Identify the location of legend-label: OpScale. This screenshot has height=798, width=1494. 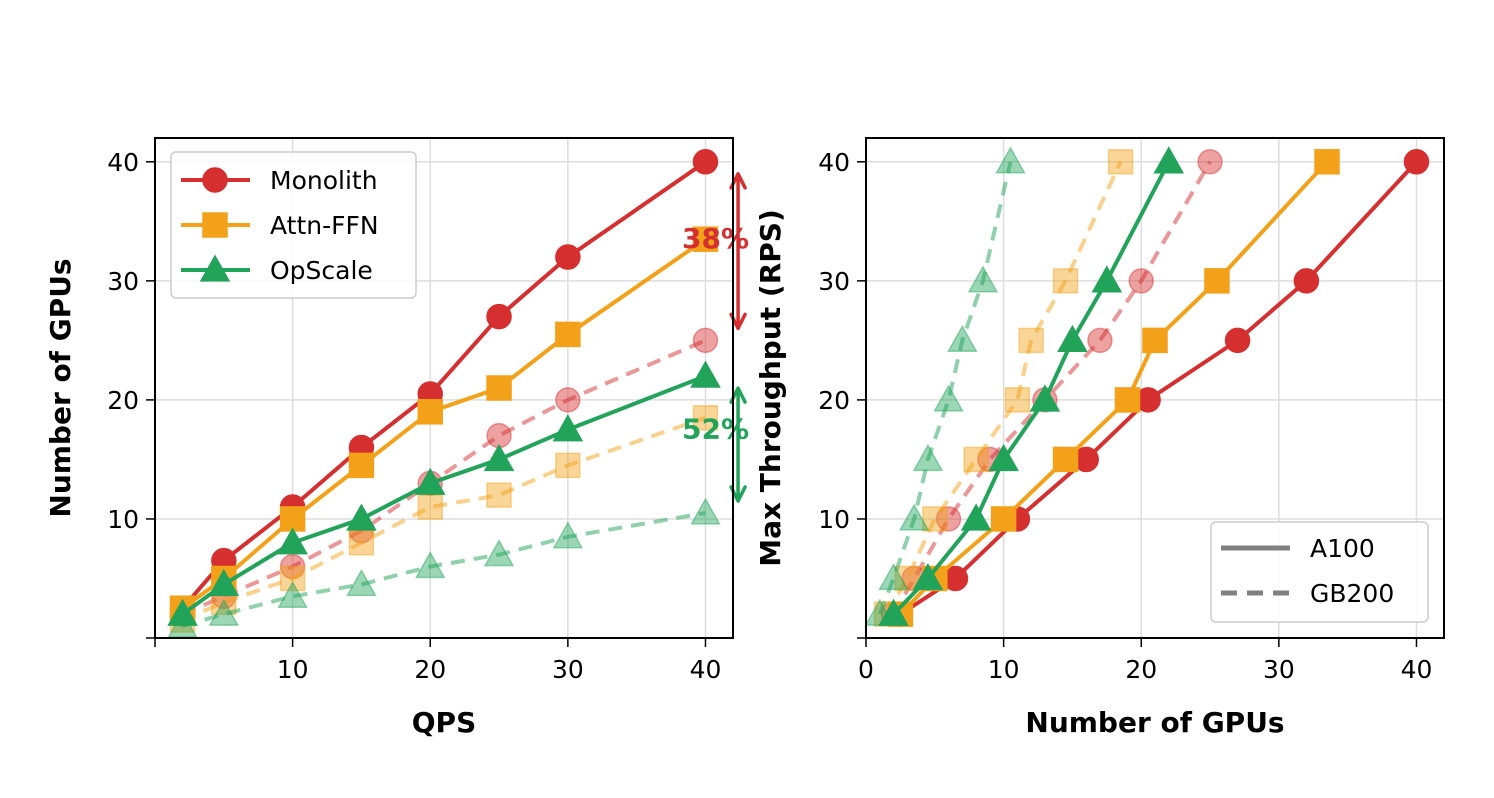
(321, 270).